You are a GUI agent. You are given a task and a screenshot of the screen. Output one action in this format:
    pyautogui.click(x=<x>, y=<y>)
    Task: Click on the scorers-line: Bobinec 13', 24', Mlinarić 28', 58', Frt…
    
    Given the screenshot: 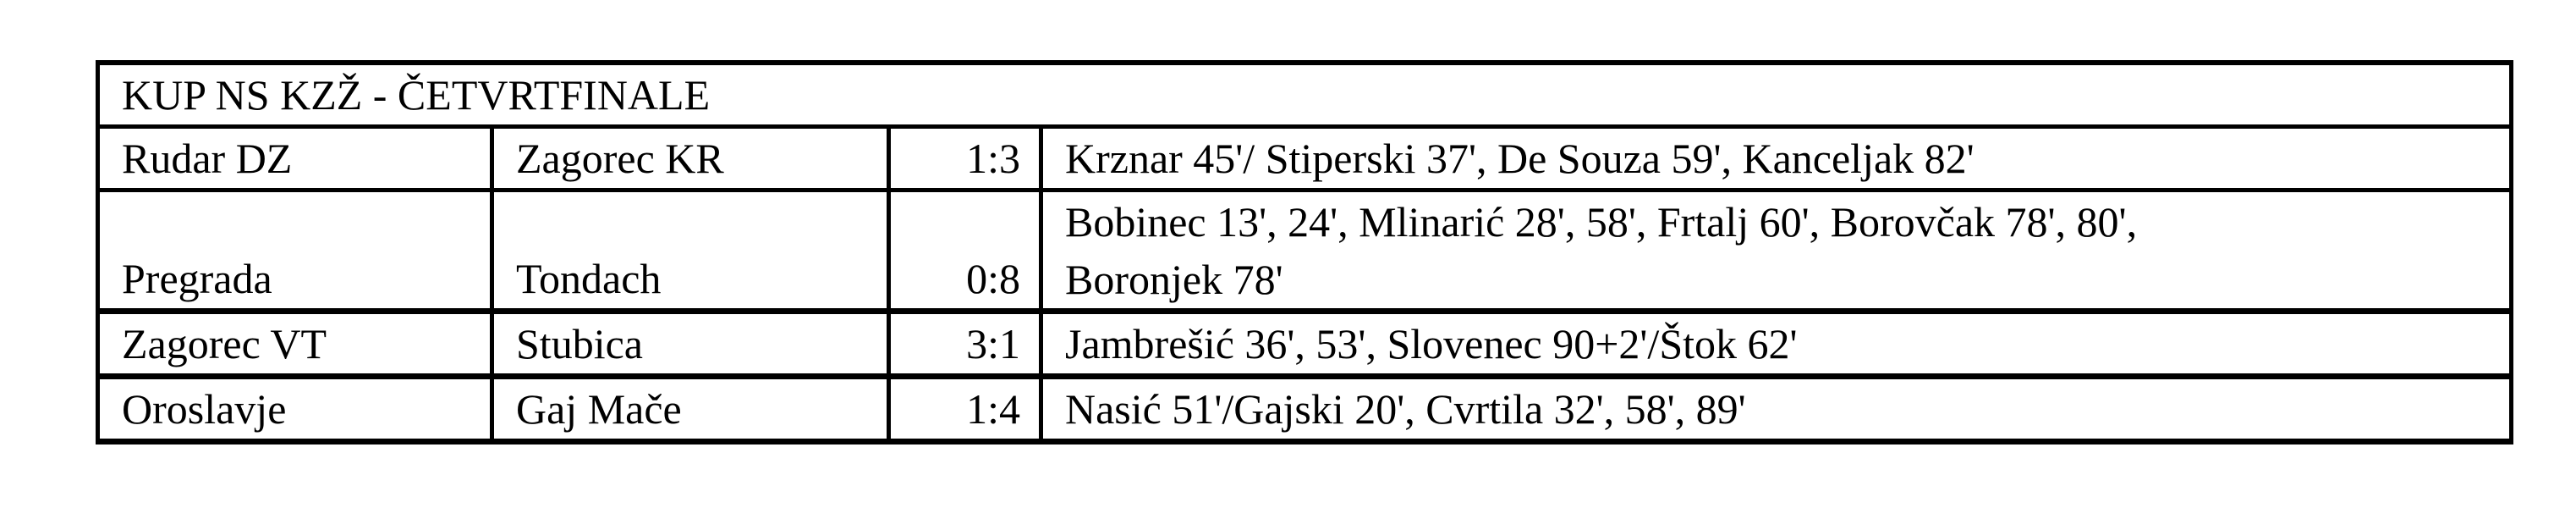 What is the action you would take?
    pyautogui.click(x=1601, y=222)
    